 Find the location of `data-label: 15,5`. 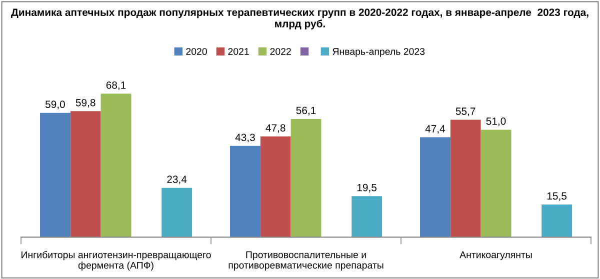

data-label: 15,5 is located at coordinates (556, 196).